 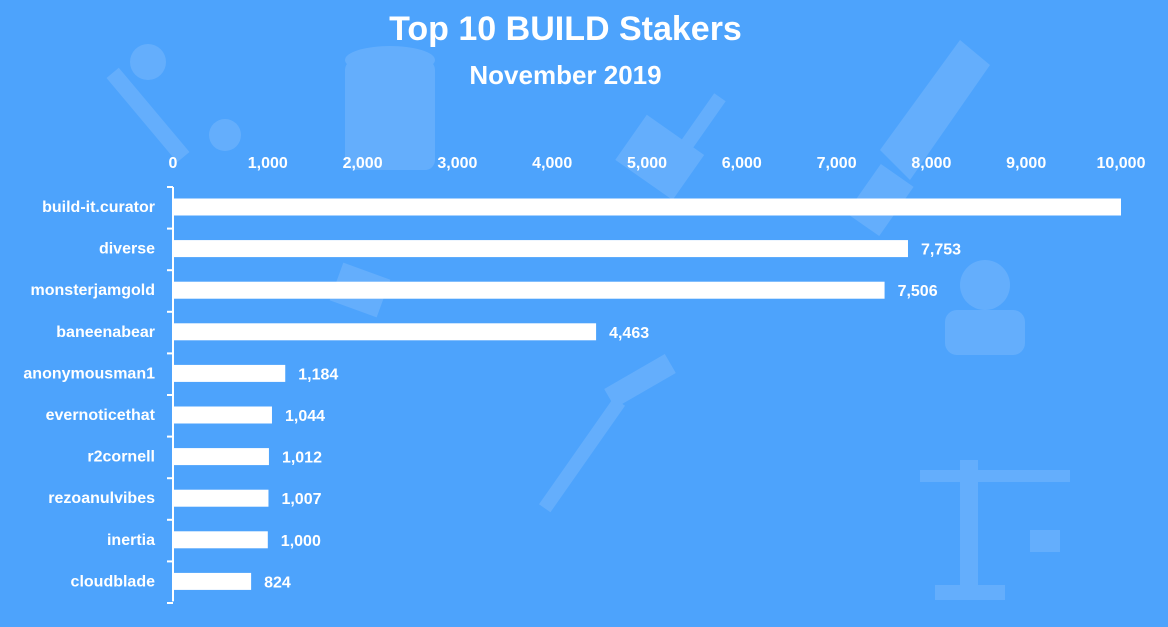 What do you see at coordinates (101, 415) in the screenshot?
I see `category-label: evernoticethat` at bounding box center [101, 415].